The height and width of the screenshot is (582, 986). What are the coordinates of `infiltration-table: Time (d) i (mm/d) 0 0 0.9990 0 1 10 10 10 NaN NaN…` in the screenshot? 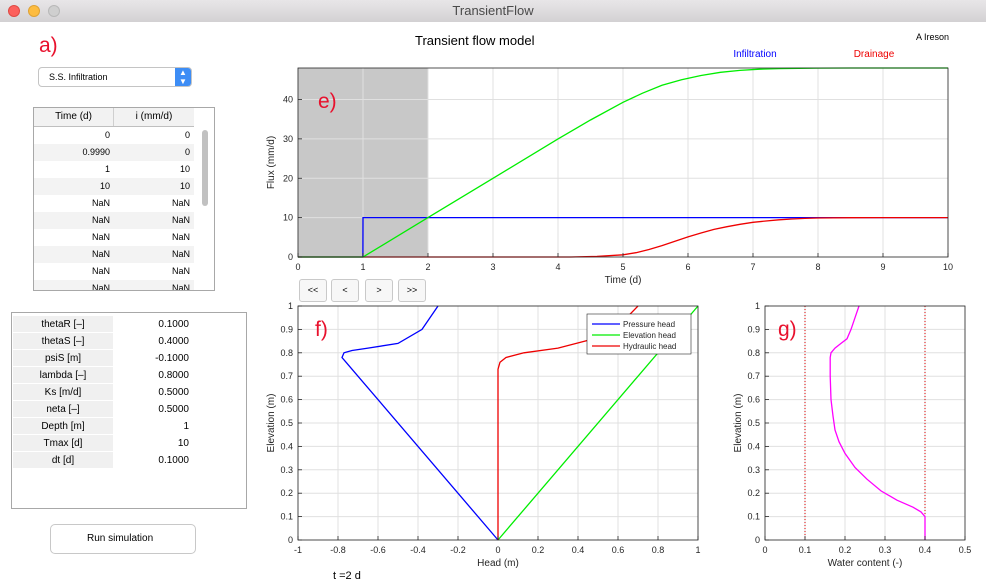 It's located at (124, 199).